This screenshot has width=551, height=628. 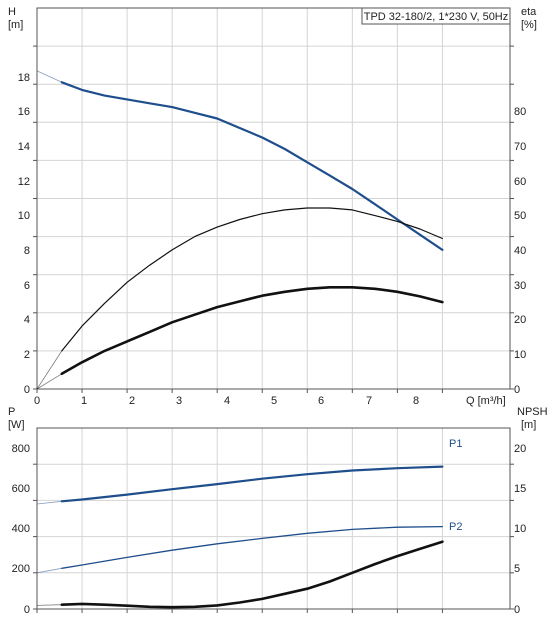 What do you see at coordinates (24, 216) in the screenshot?
I see `top-left-y-tick: 10` at bounding box center [24, 216].